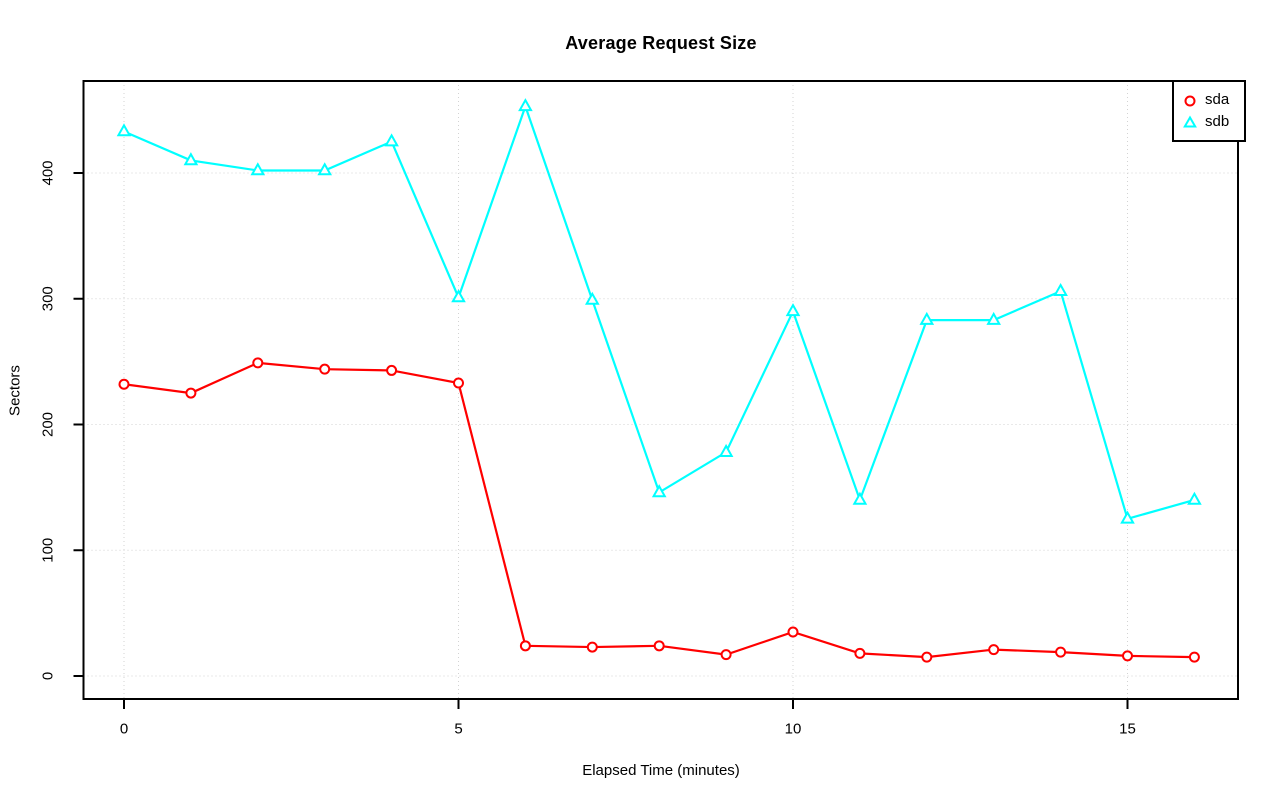  What do you see at coordinates (661, 770) in the screenshot?
I see `x-axis-label: Elapsed Time (minutes)` at bounding box center [661, 770].